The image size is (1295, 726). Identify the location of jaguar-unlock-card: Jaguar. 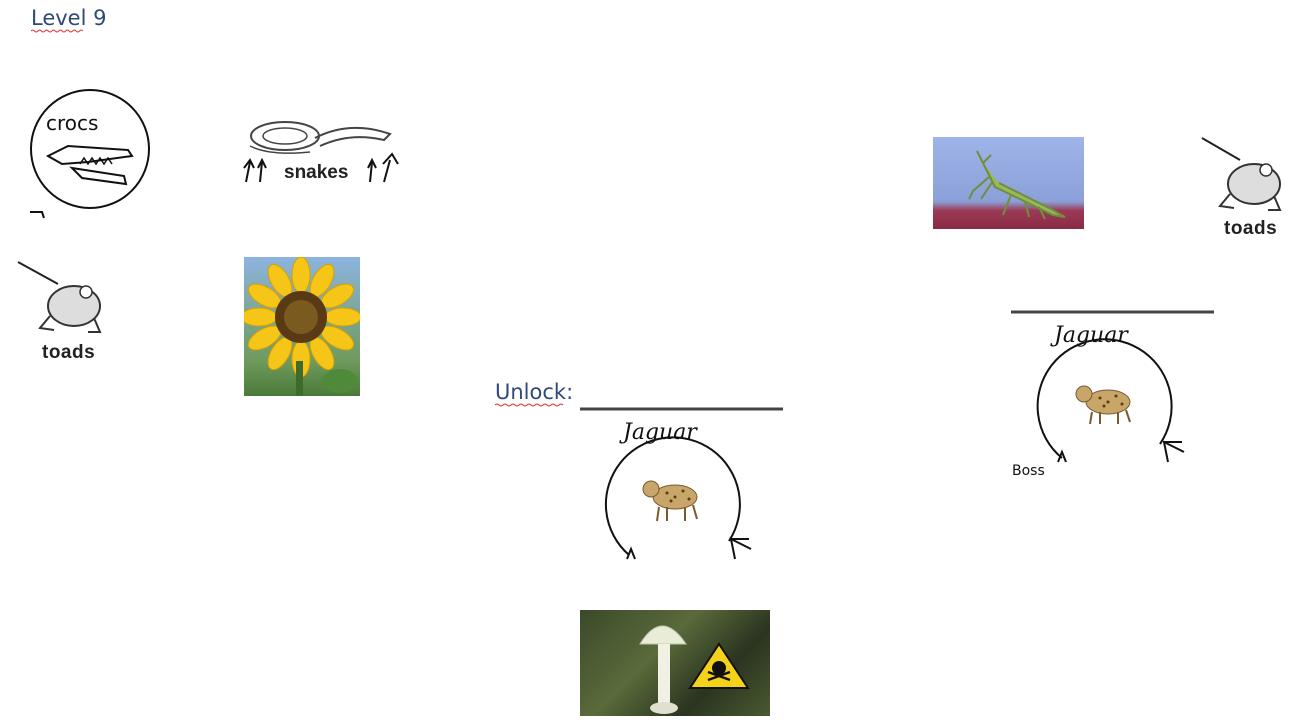
(682, 482).